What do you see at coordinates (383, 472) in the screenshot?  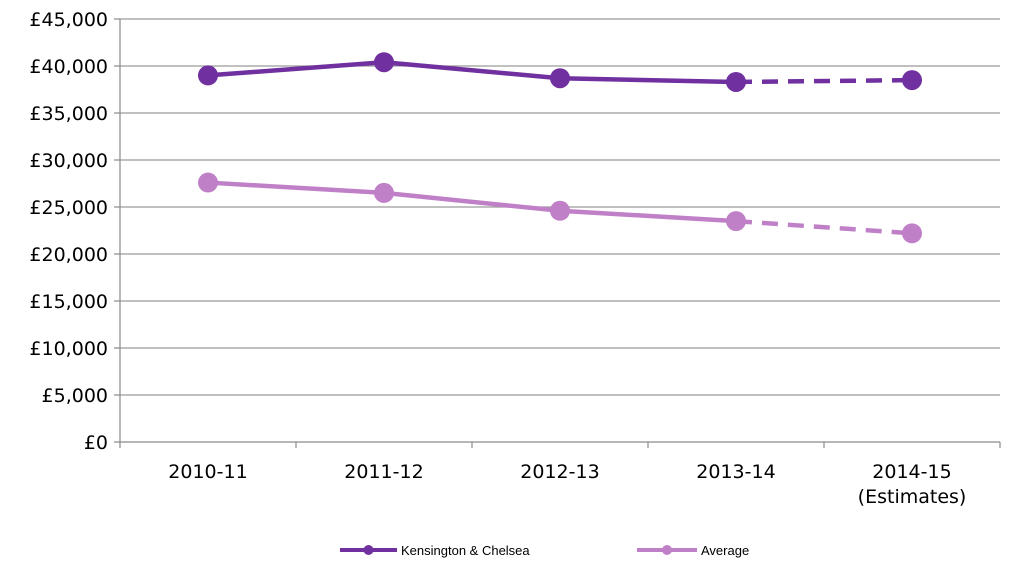 I see `x-tick-label: 2011-12` at bounding box center [383, 472].